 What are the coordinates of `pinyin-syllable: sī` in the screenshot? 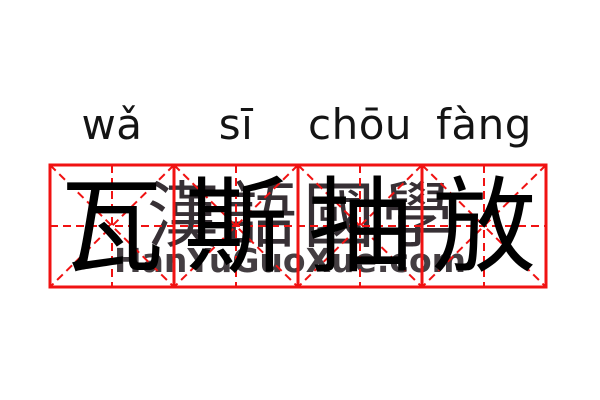 It's located at (236, 124).